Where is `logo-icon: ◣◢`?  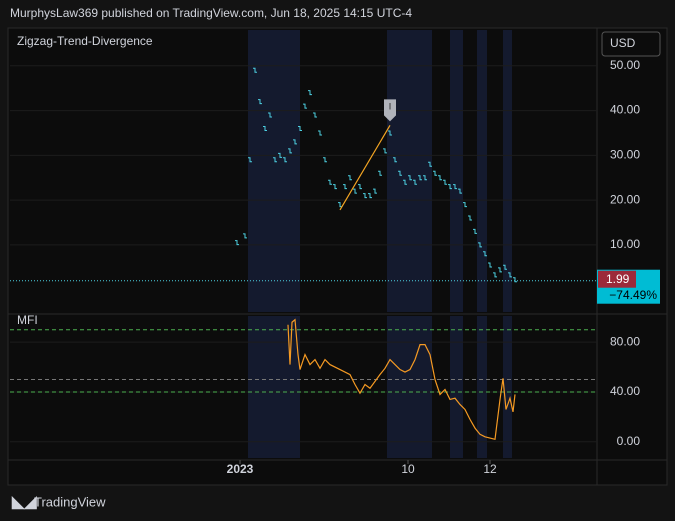 logo-icon: ◣◢ is located at coordinates (24, 502).